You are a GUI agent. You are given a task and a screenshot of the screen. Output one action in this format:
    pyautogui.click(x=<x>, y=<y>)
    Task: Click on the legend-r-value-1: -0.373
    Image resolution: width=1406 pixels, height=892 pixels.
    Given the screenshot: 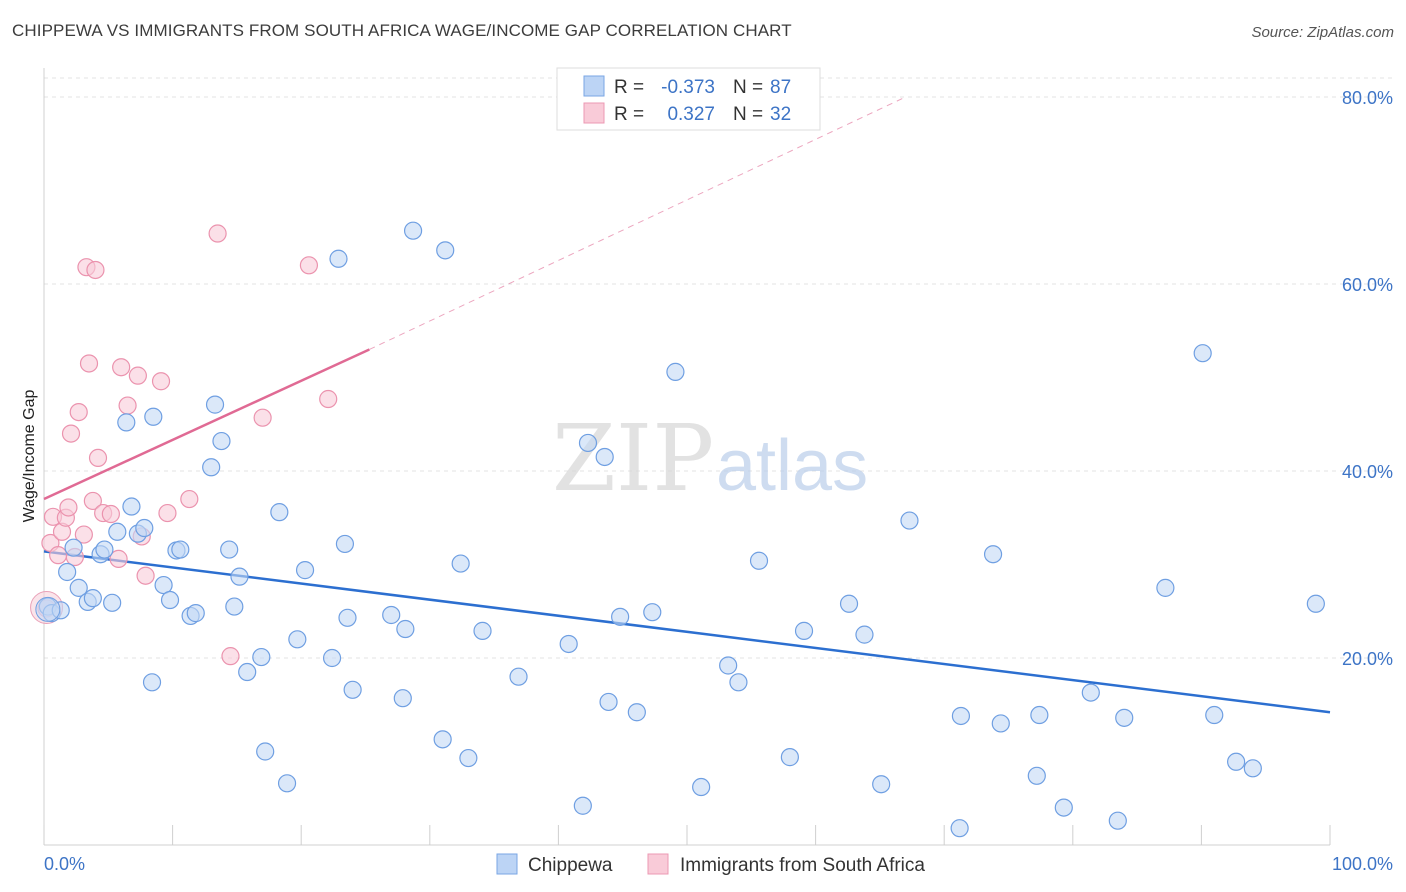 What is the action you would take?
    pyautogui.click(x=688, y=87)
    